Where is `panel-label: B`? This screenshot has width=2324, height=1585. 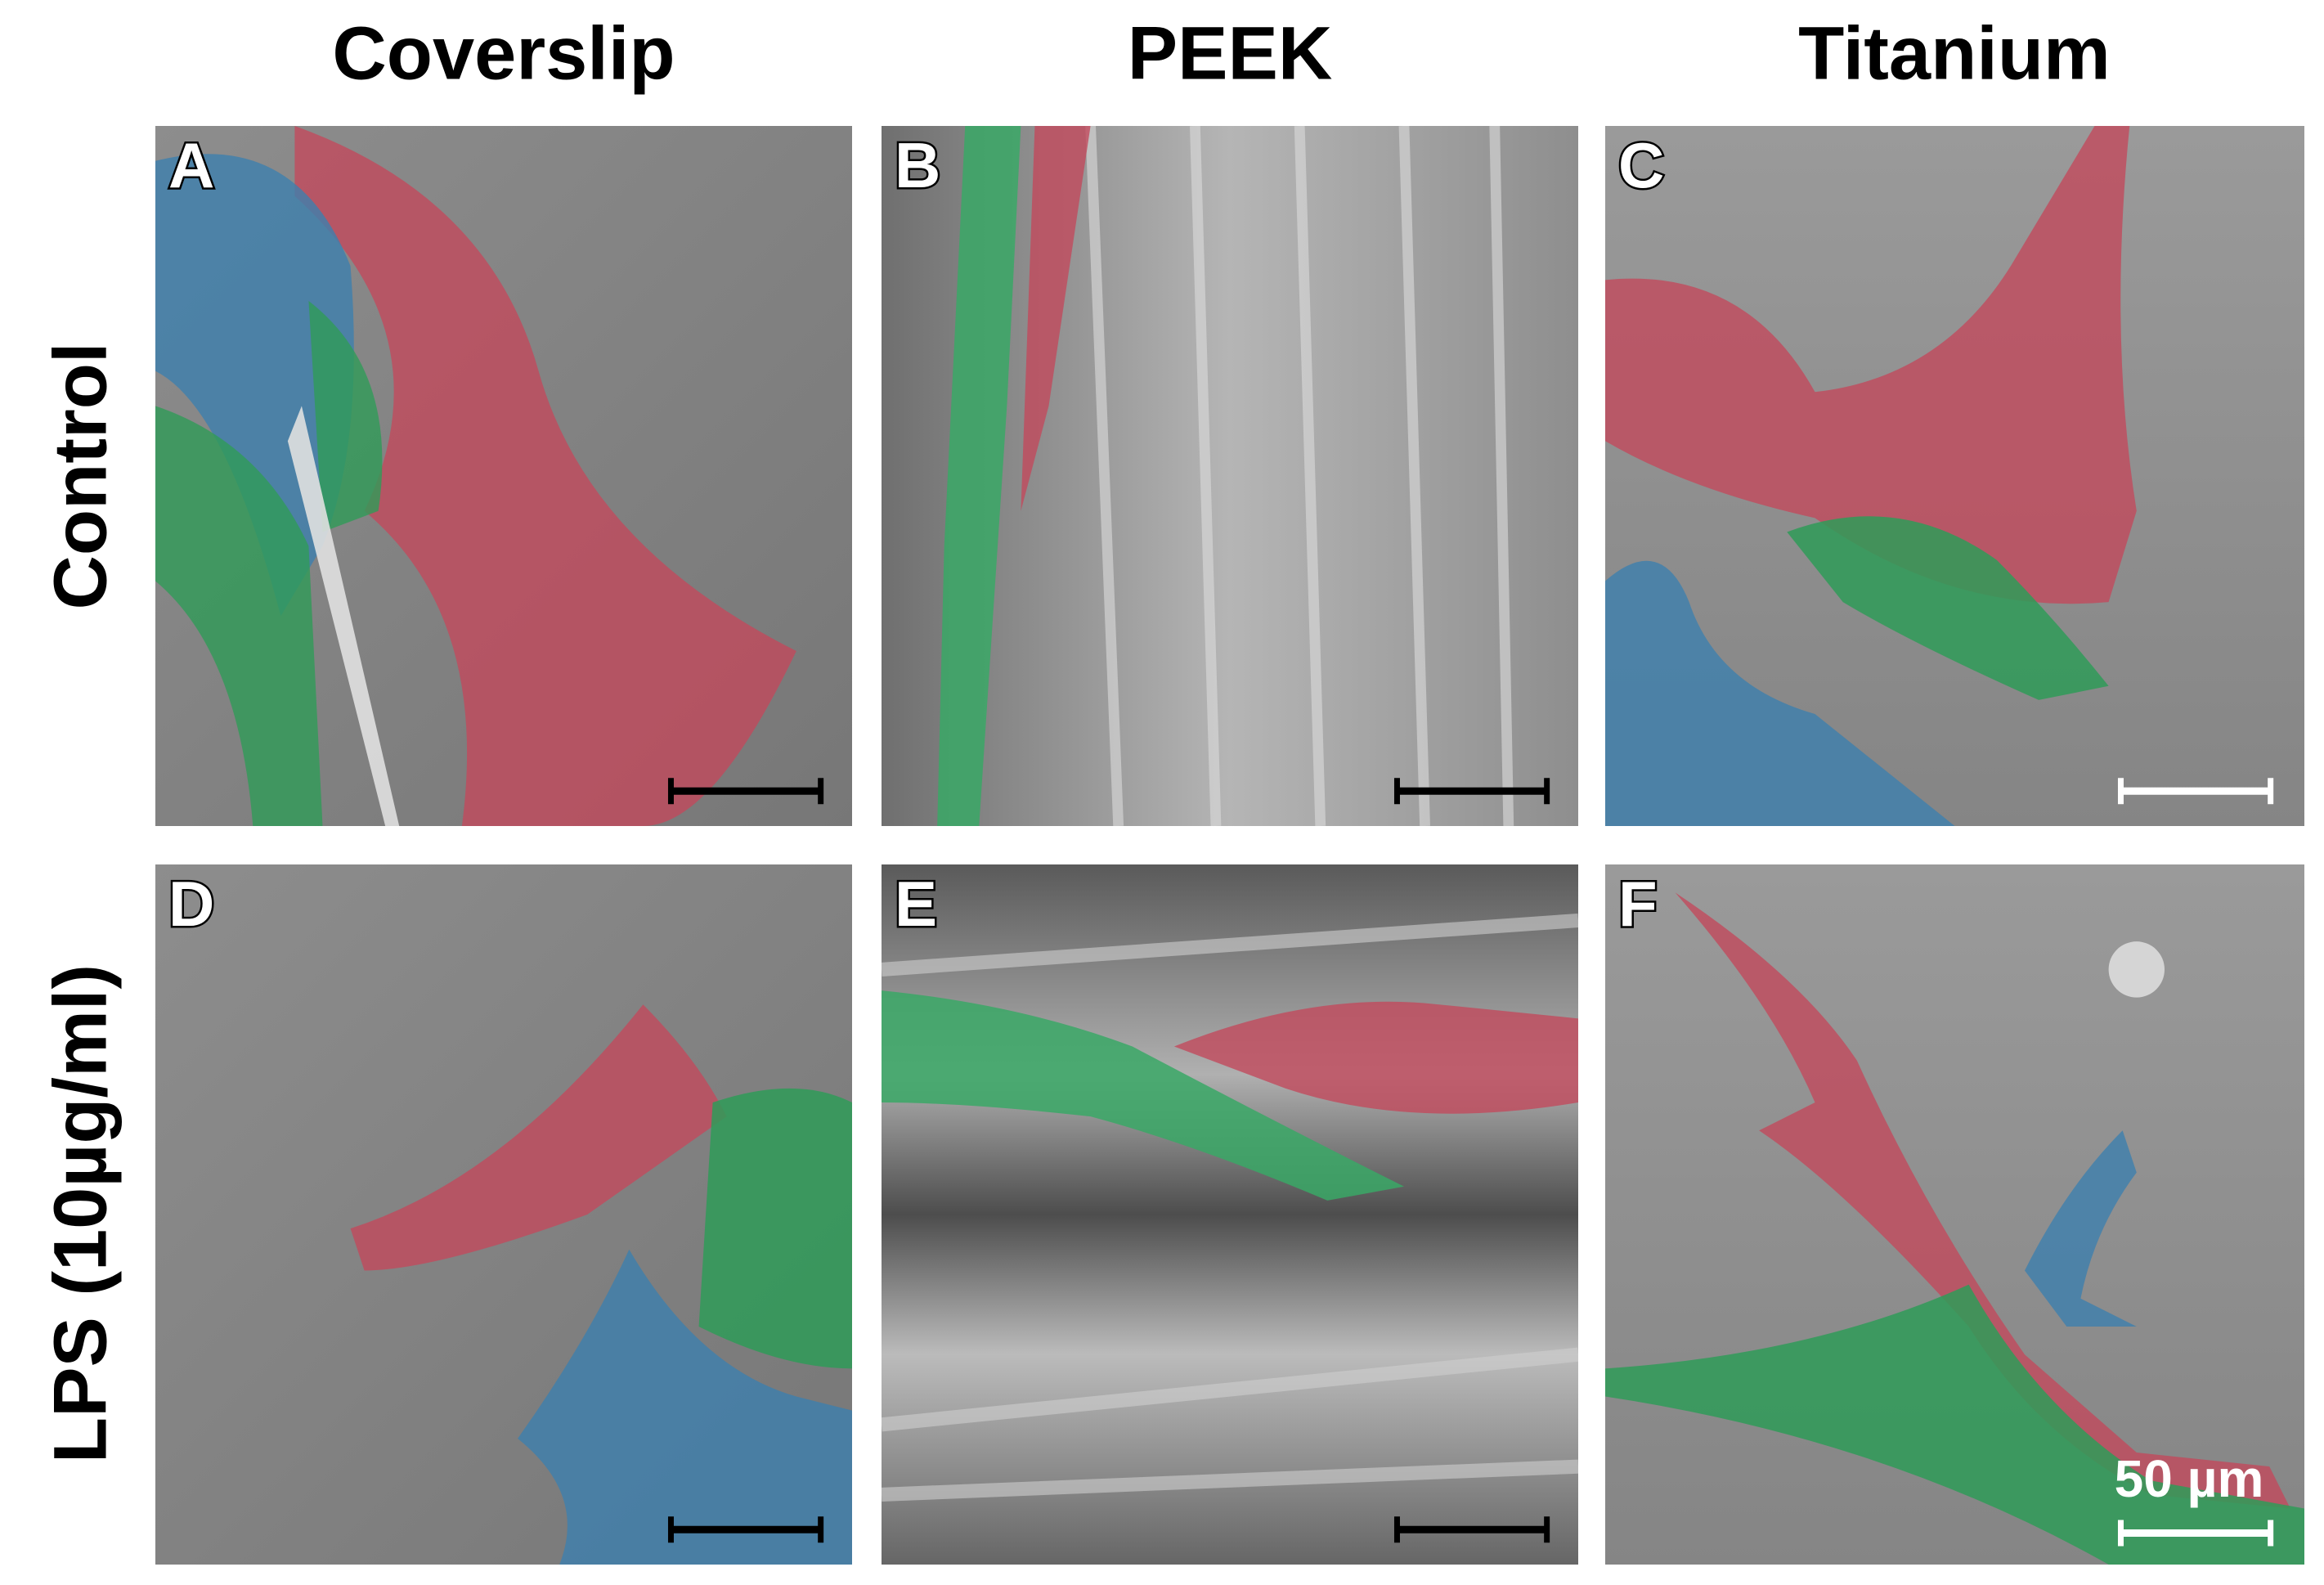
panel-label: B is located at coordinates (918, 165).